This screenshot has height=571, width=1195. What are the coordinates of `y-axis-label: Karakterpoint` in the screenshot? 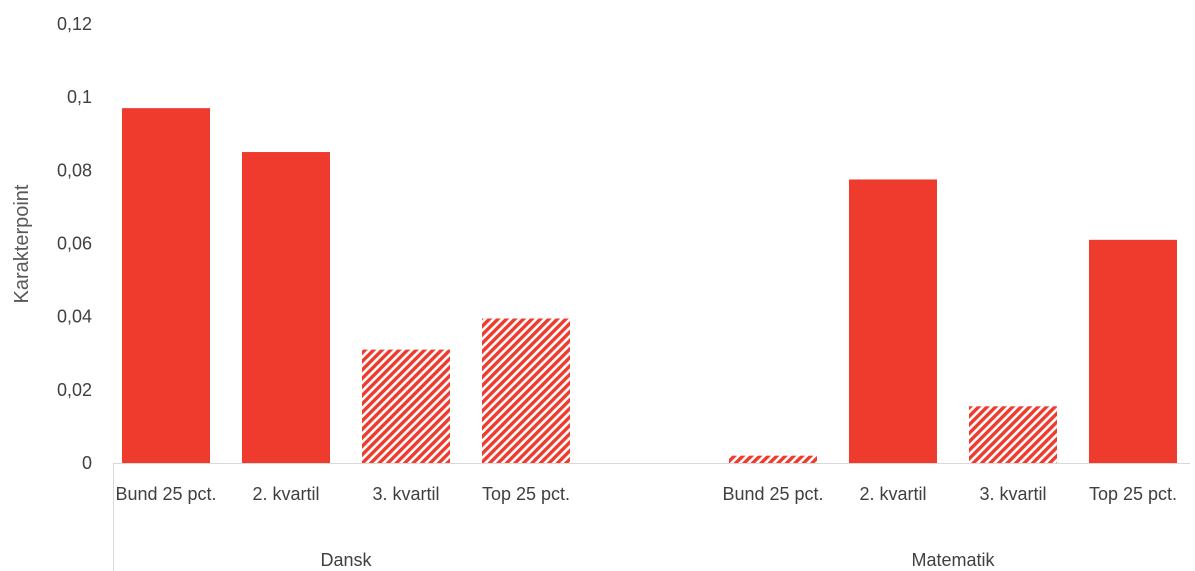 It's located at (22, 243).